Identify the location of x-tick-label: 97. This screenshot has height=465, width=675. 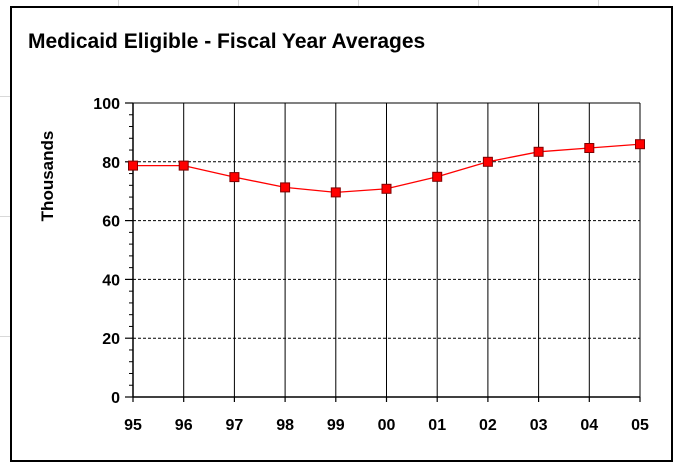
(235, 425).